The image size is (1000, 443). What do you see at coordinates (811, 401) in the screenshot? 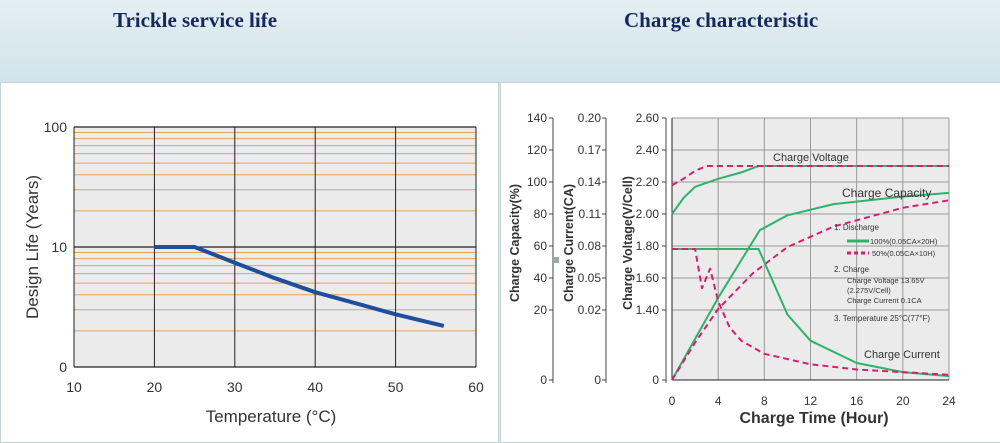
I see `x-tick-label: 12` at bounding box center [811, 401].